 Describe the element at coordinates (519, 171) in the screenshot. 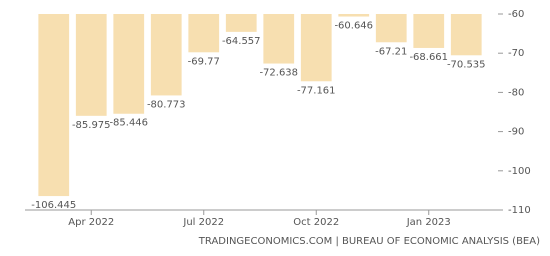

I see `y-tick-label: -100` at that location.